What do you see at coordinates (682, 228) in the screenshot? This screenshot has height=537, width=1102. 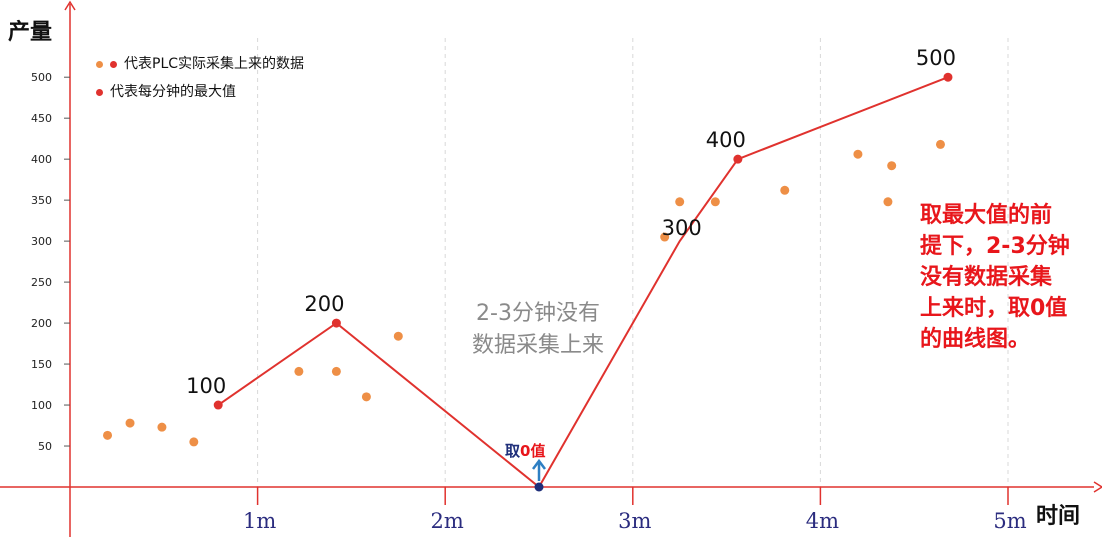 I see `max-value-label: 300` at bounding box center [682, 228].